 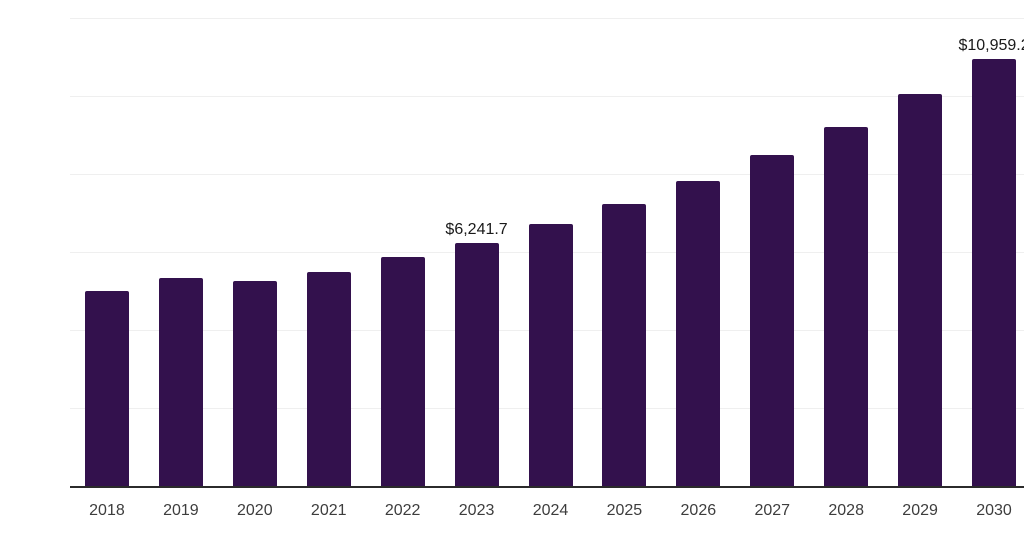 I want to click on x-tick-2030: 2030, so click(x=994, y=510).